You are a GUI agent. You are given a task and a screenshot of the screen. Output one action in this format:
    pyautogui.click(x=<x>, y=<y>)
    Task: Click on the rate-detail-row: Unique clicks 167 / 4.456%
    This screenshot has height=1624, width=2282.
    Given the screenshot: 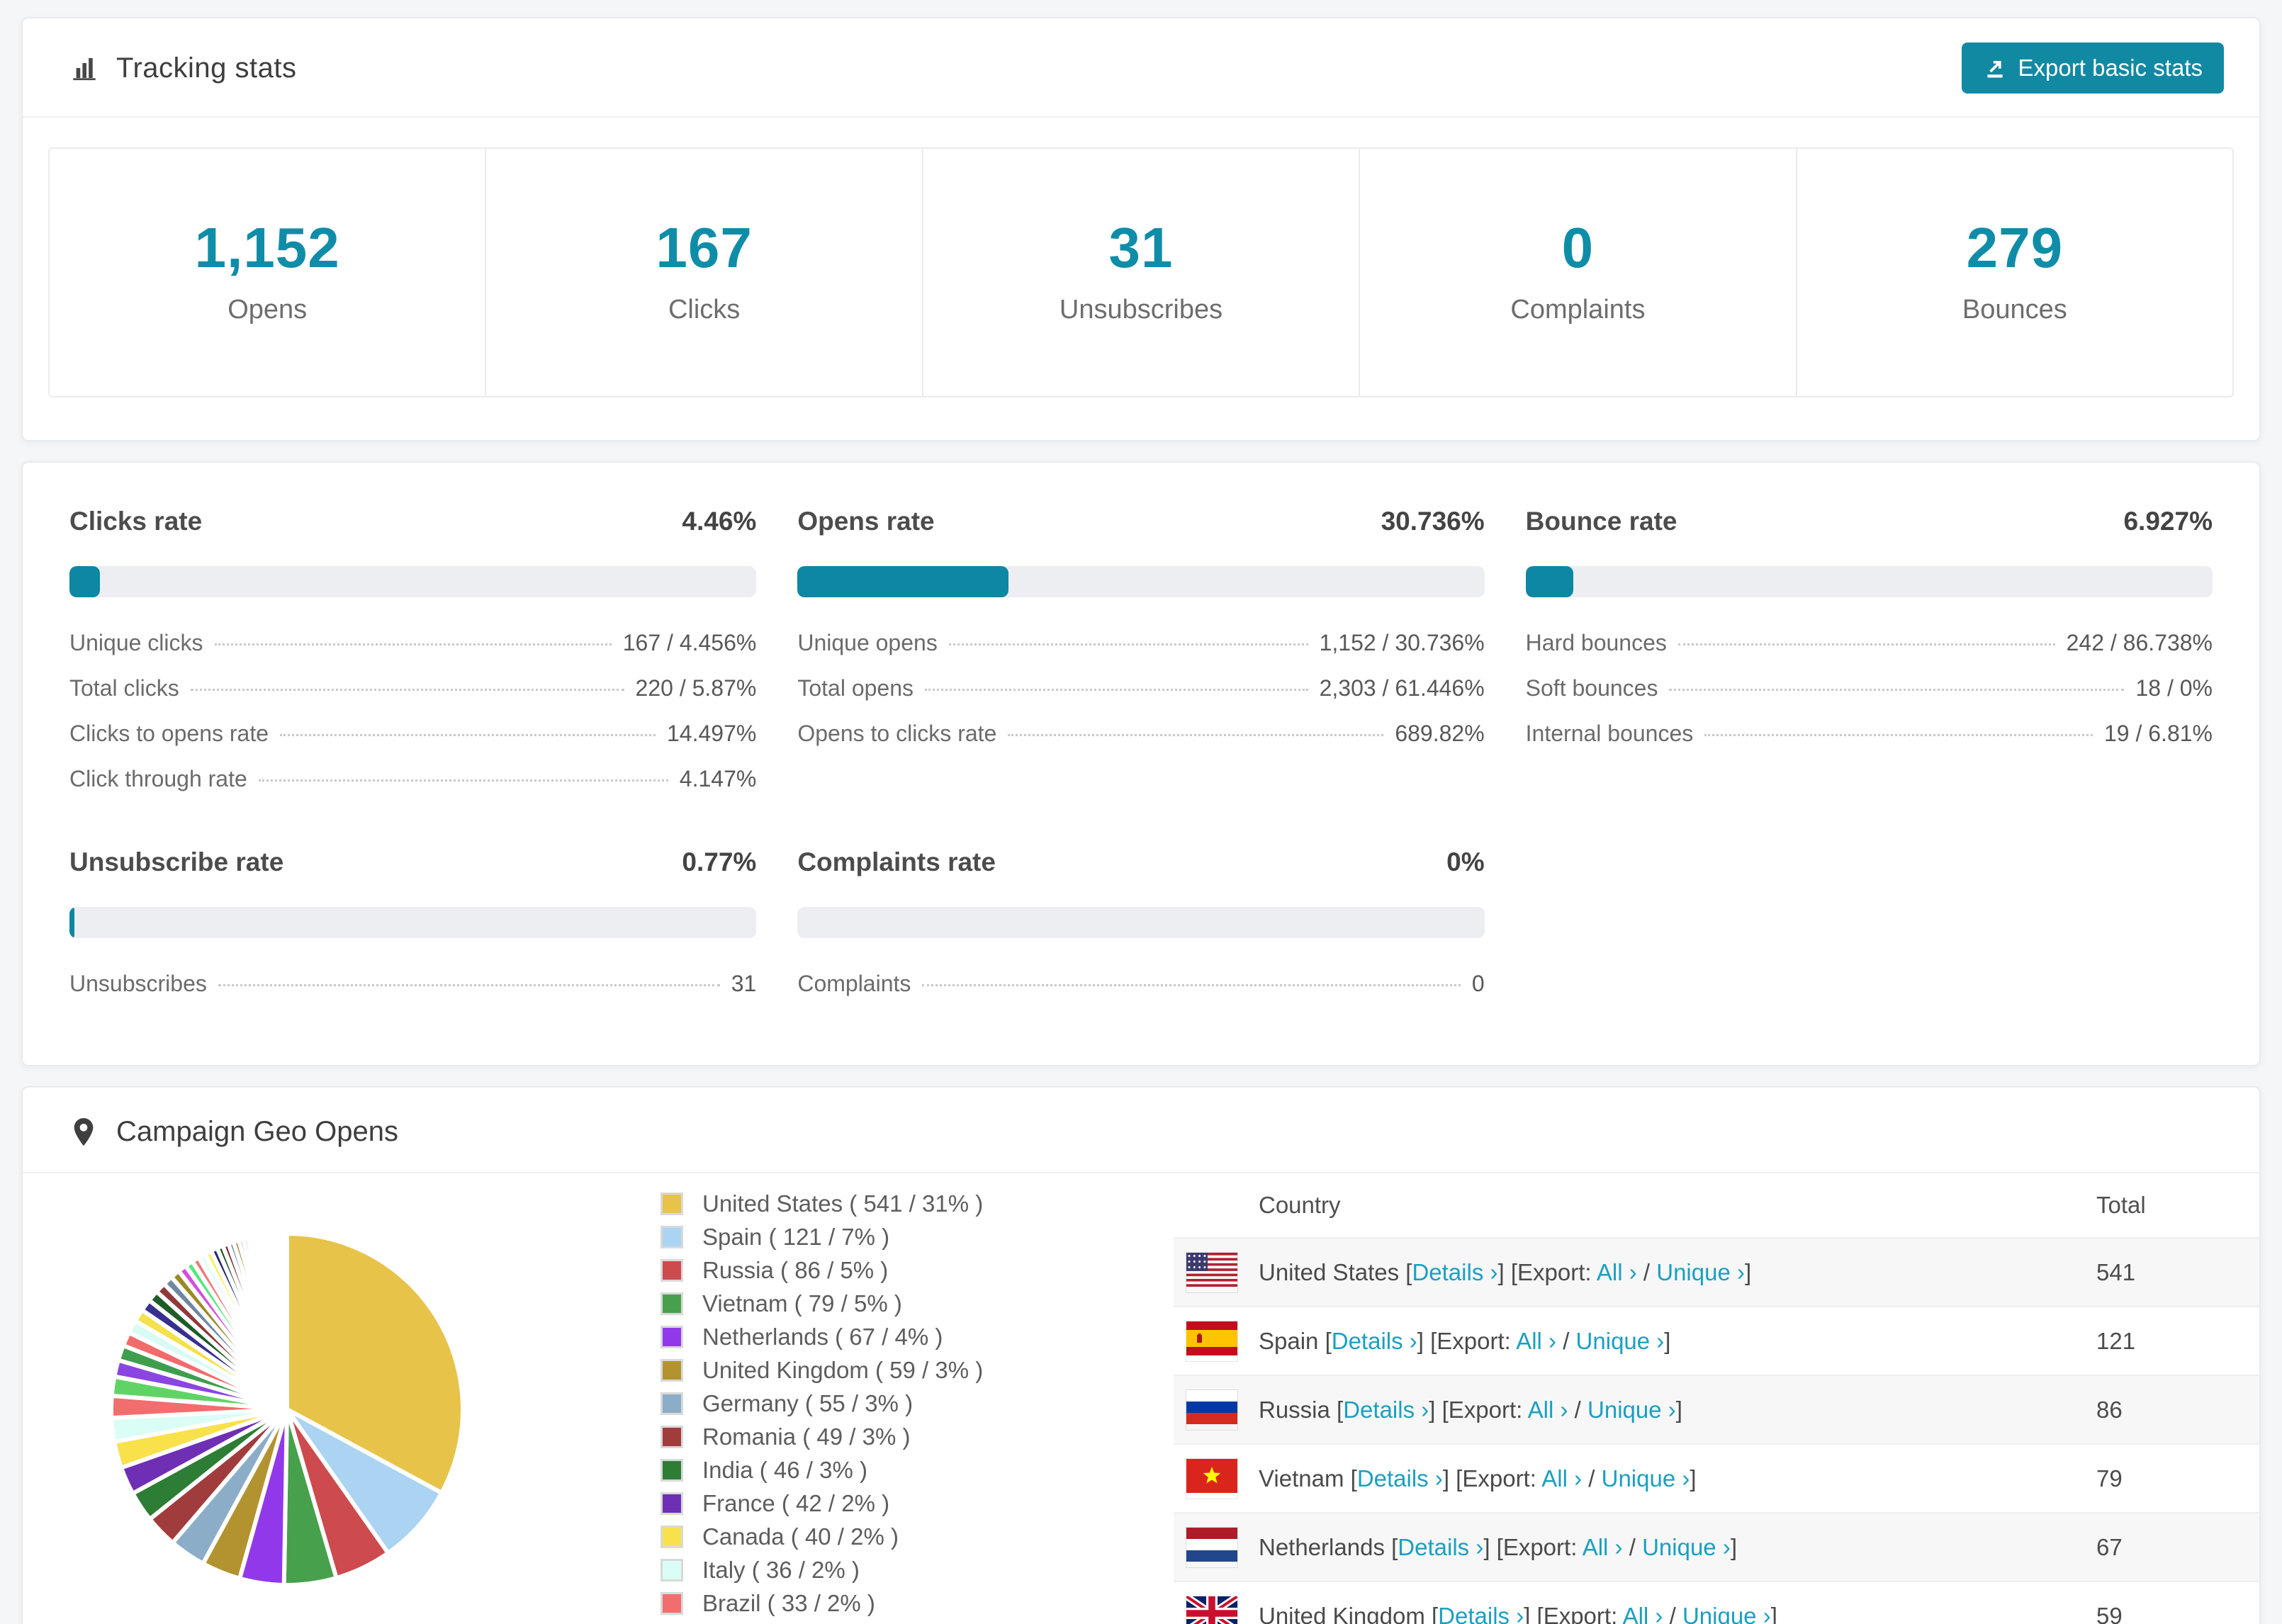 What is the action you would take?
    pyautogui.click(x=412, y=643)
    